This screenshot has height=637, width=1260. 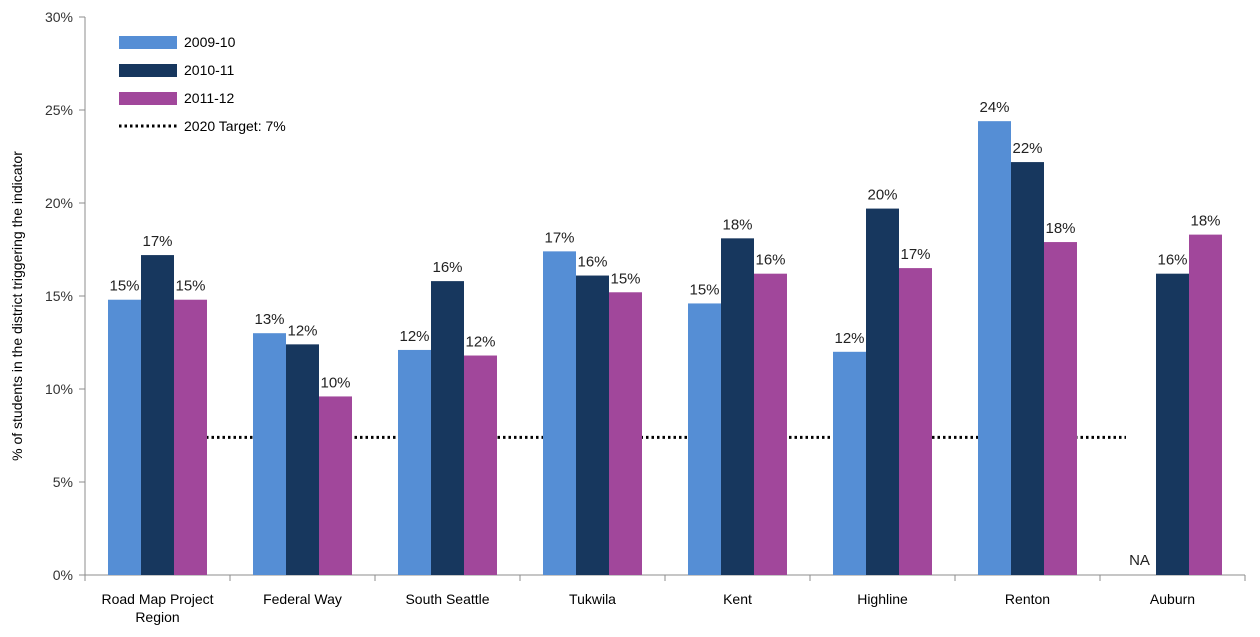 What do you see at coordinates (1139, 560) in the screenshot?
I see `data-label-na: NA` at bounding box center [1139, 560].